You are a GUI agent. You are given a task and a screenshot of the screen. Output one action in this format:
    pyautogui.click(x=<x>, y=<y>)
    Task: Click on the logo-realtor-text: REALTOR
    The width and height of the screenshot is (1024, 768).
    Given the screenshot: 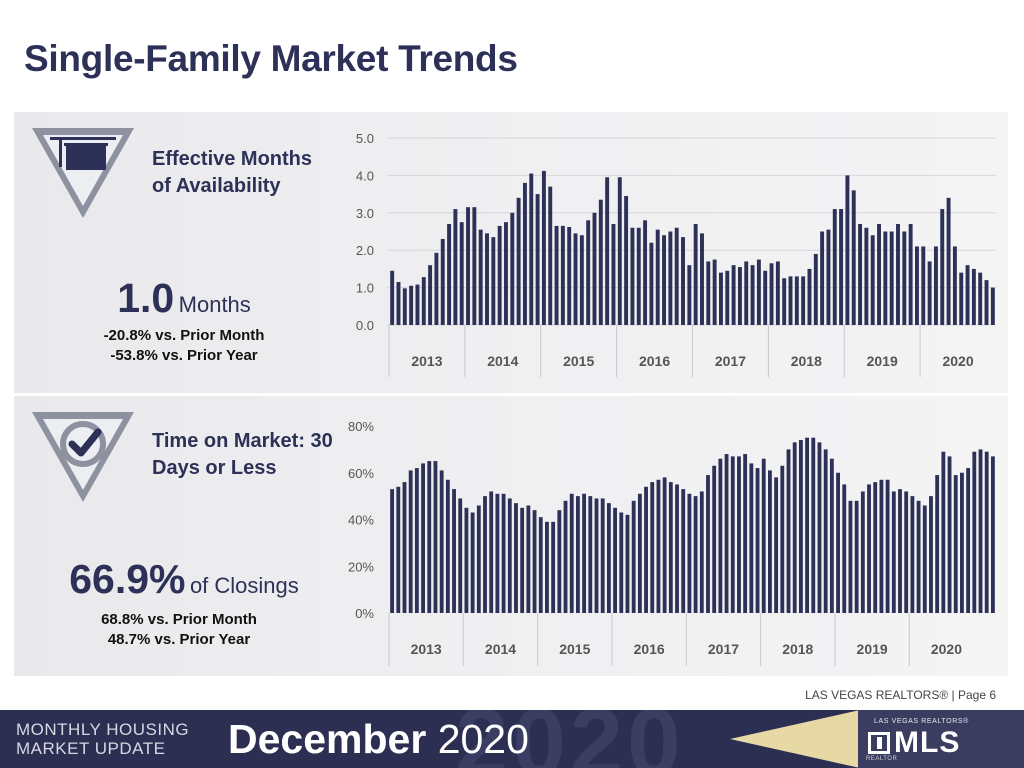 What is the action you would take?
    pyautogui.click(x=882, y=759)
    